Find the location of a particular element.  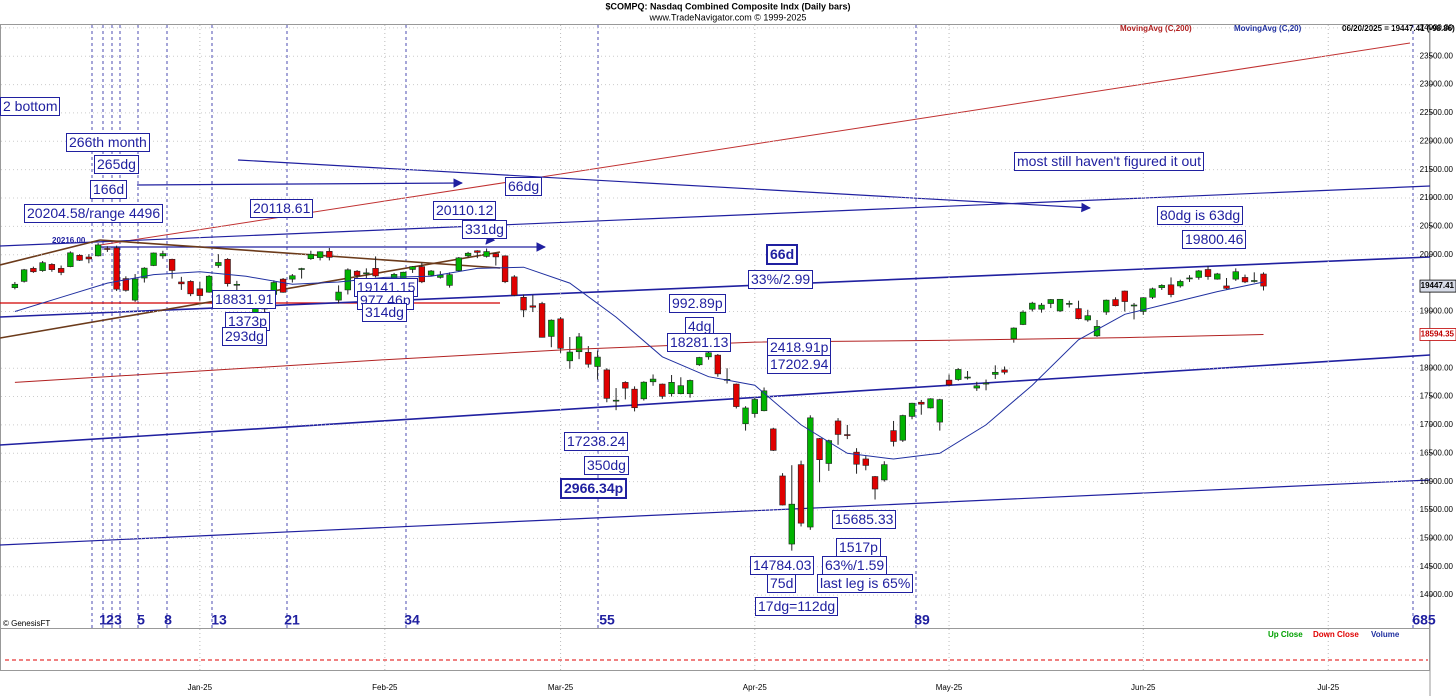

y-tick-label: 16000.00 is located at coordinates (1437, 481).